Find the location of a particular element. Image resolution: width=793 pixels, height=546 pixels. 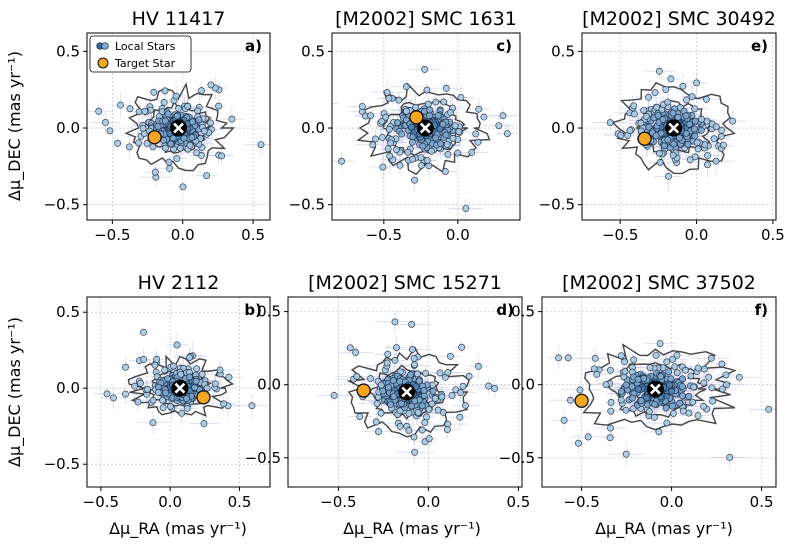

panel-e: −0.5 0.0 0.5 −0.5 0.0 0.5 [M2002] SMC 30492 e) is located at coordinates (662, 126).